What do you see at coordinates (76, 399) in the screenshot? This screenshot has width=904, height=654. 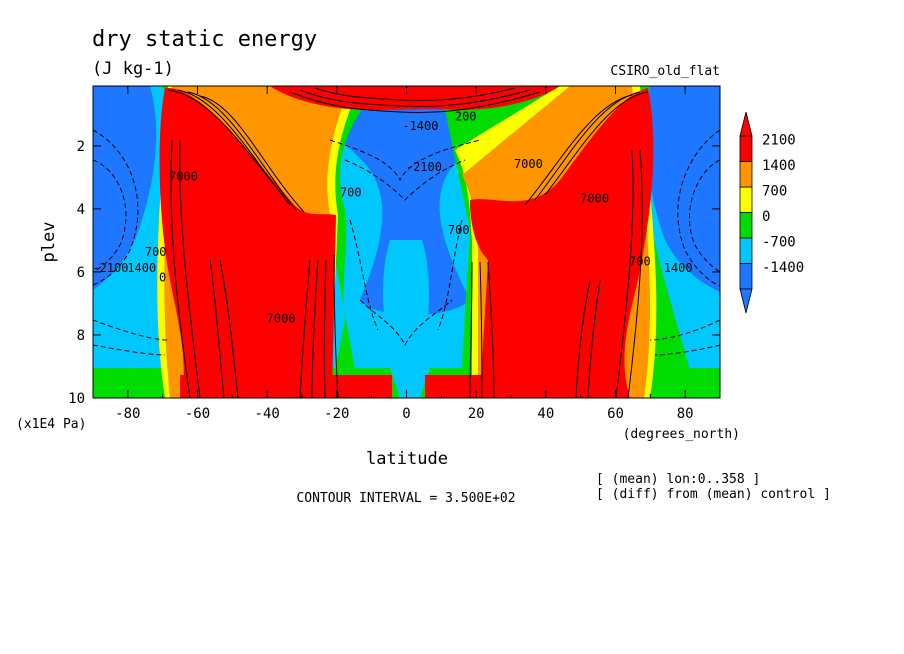 I see `y-tick-label: 10` at bounding box center [76, 399].